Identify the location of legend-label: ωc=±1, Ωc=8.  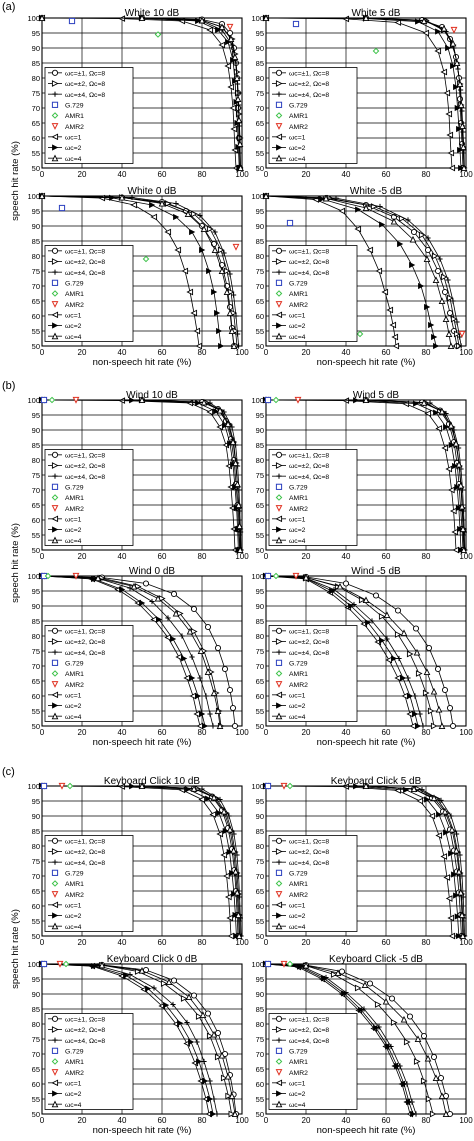
(309, 631).